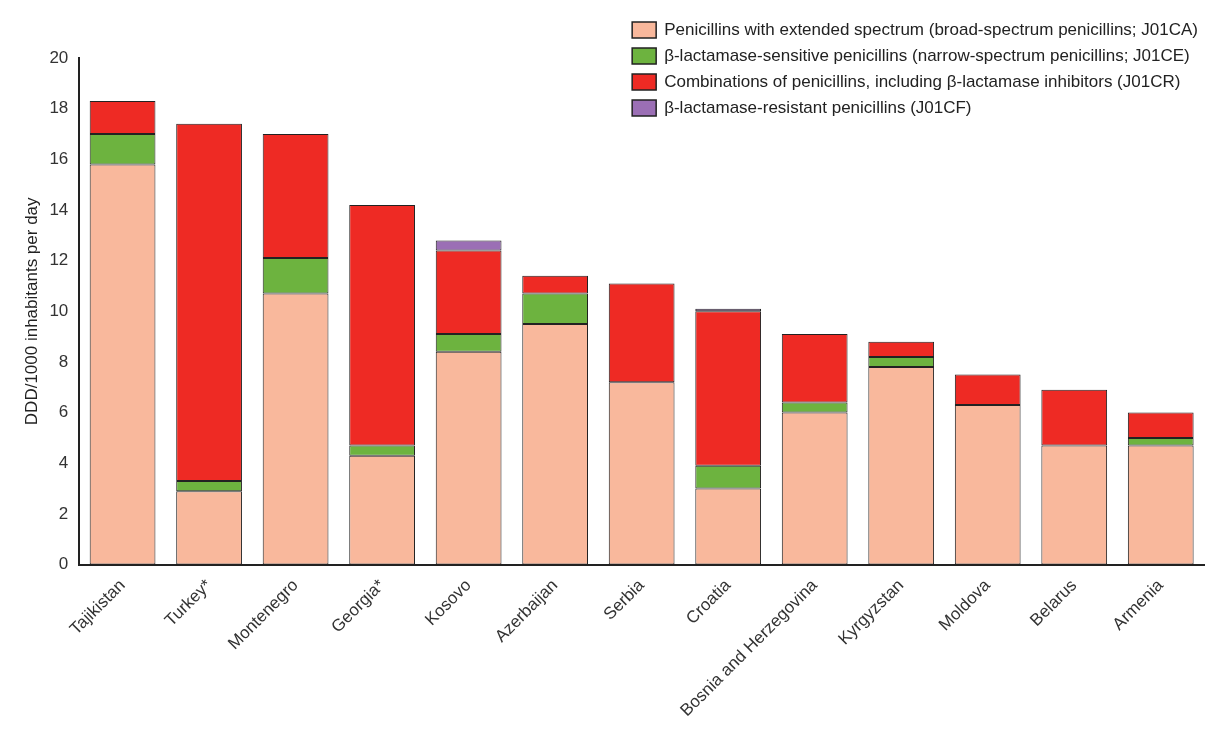 This screenshot has height=742, width=1222. I want to click on y-axis-title: DDD/1000 inhabitants per day, so click(31, 311).